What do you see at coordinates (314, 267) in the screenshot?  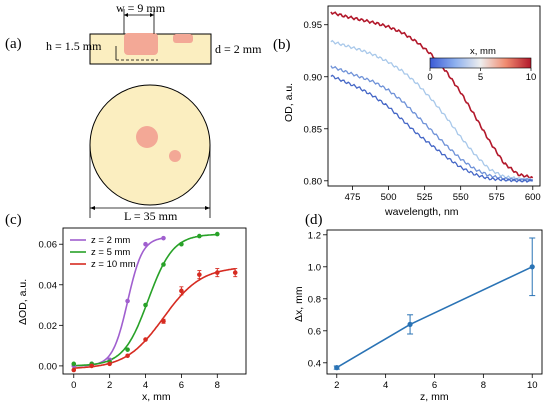 I see `y-tick-label: 1.0` at bounding box center [314, 267].